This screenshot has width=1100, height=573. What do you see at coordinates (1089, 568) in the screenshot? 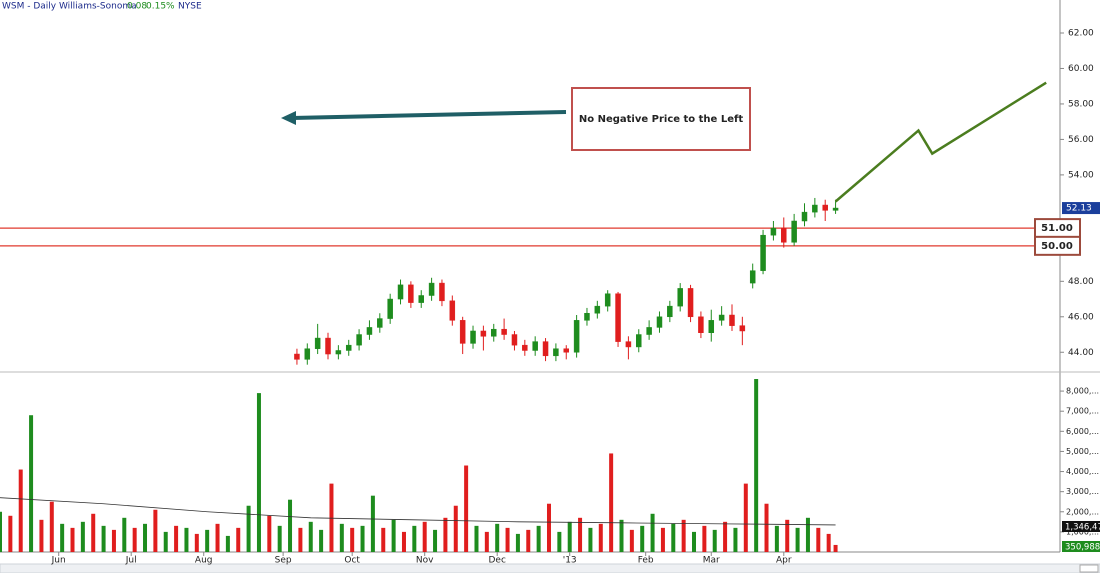
I see `scroll-thumb` at bounding box center [1089, 568].